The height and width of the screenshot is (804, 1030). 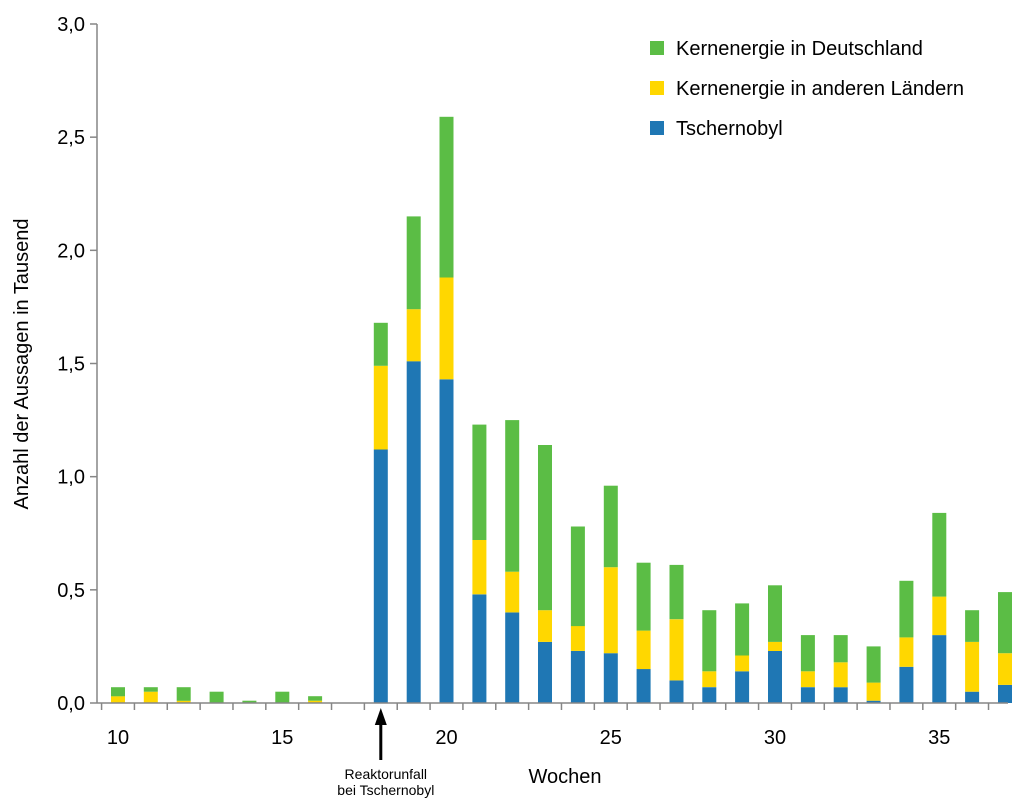 I want to click on annotation-text: bei Tschernobyl, so click(x=385, y=790).